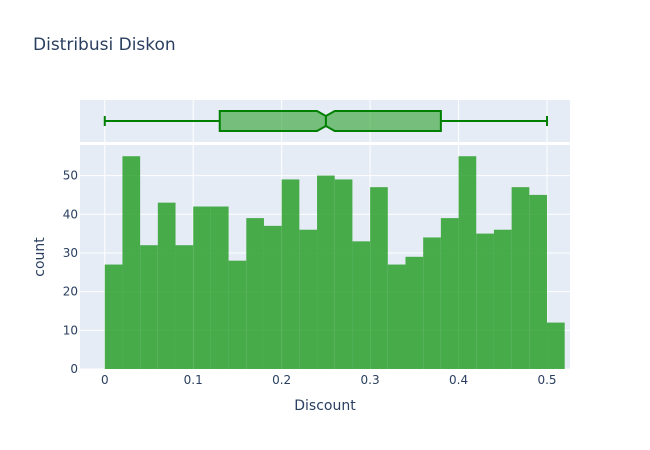 This screenshot has width=650, height=450. What do you see at coordinates (329, 380) in the screenshot?
I see `x-axis-ticks: 0 0.1 0.2 0.3 0.4 0.5` at bounding box center [329, 380].